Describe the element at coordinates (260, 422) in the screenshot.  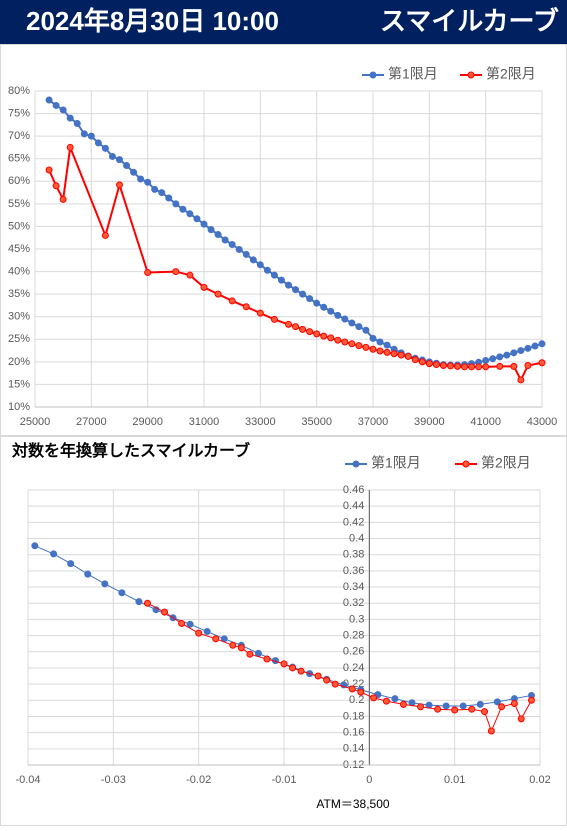
I see `x-tick-label: 33000` at that location.